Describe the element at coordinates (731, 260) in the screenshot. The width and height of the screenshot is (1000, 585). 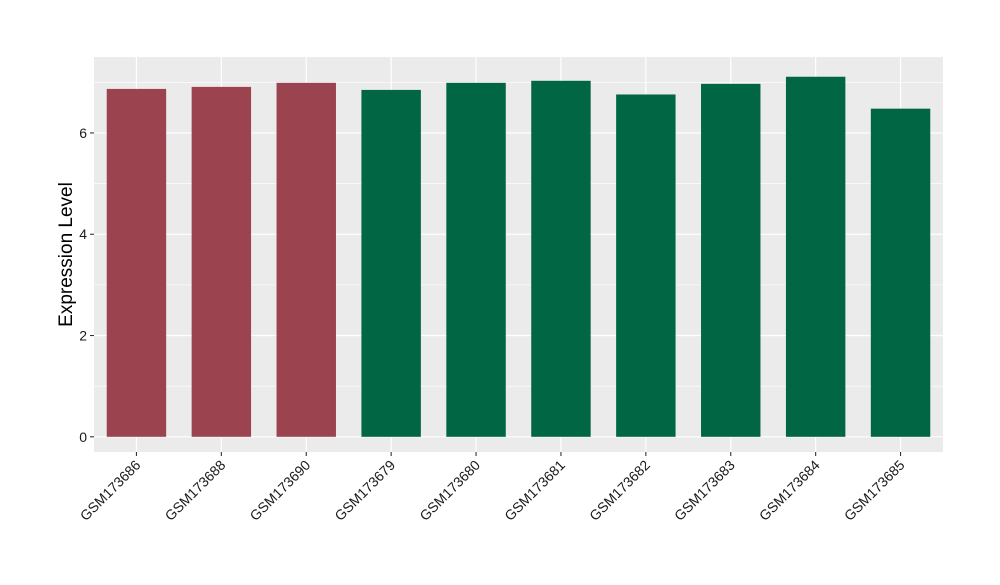
I see `bar-GSM173683` at that location.